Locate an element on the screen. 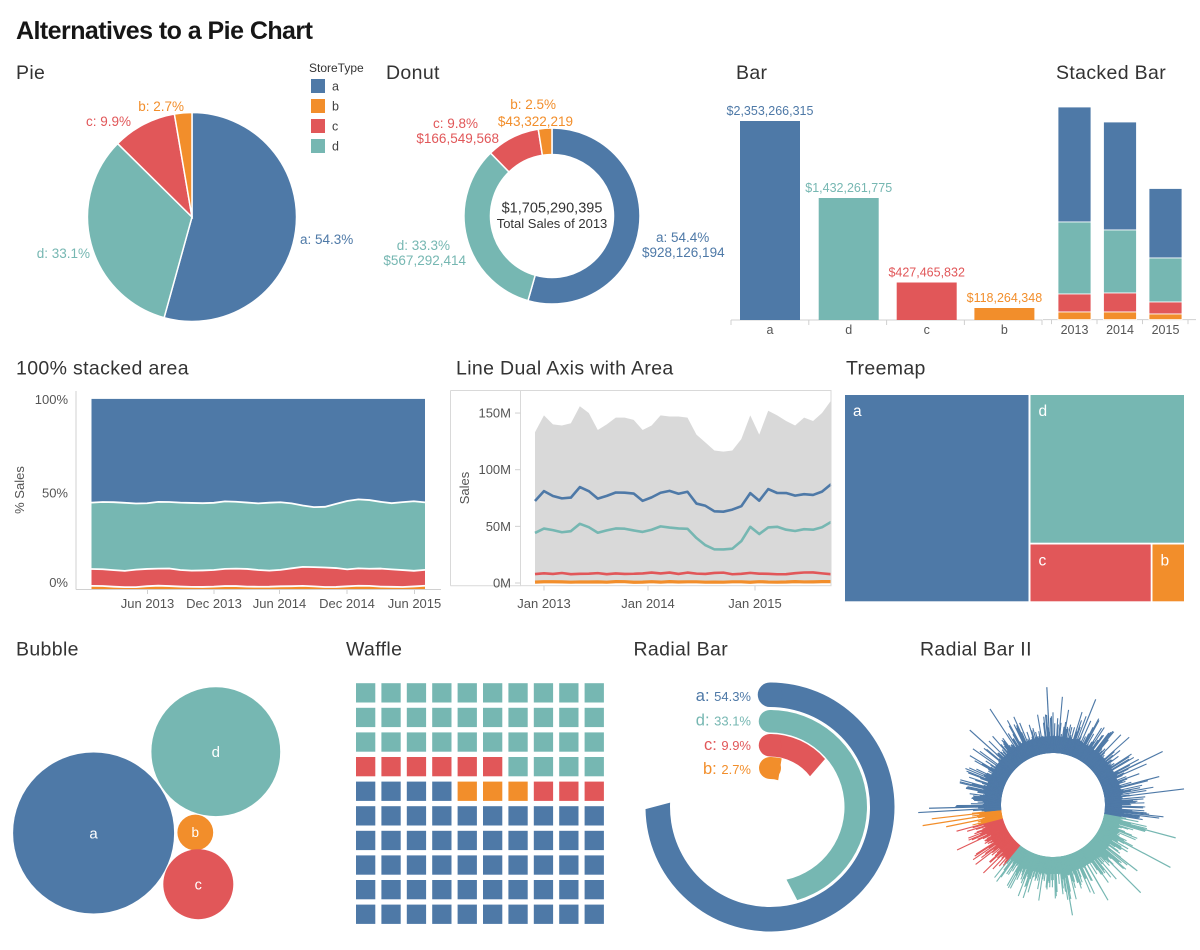 The width and height of the screenshot is (1200, 950). svg-text: Donut is located at coordinates (413, 73).